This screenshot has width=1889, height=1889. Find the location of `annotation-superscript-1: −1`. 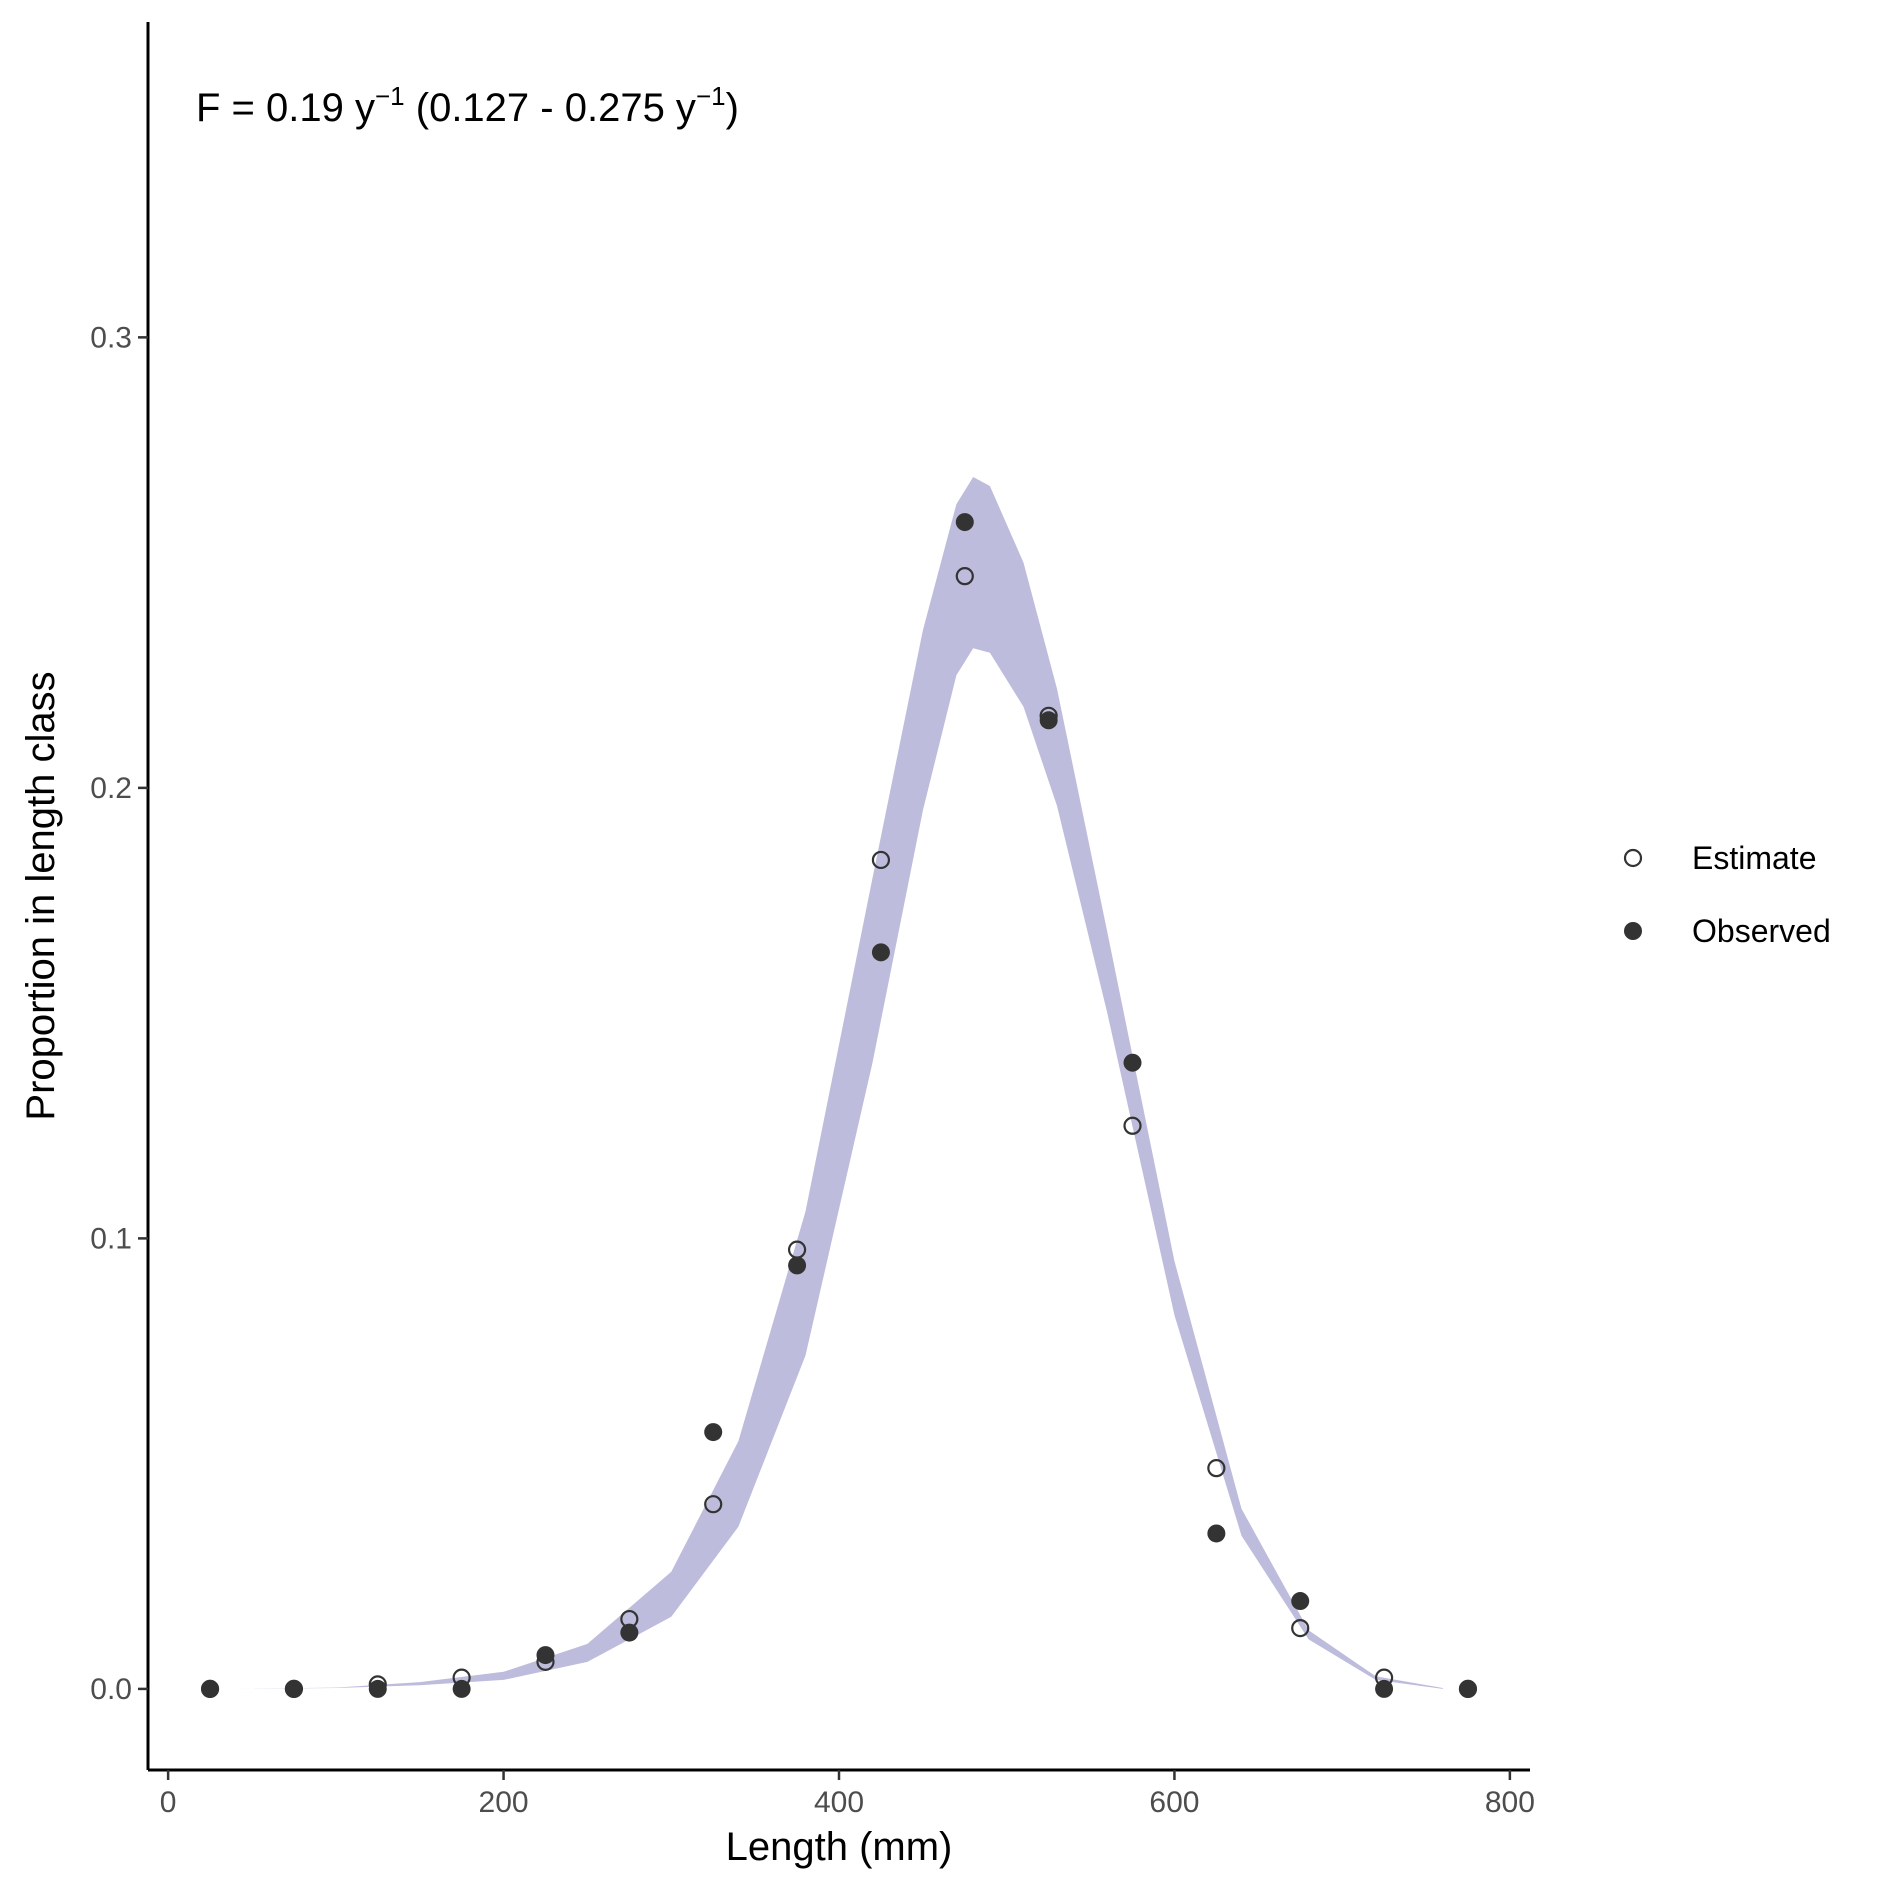

annotation-superscript-1: −1 is located at coordinates (390, 96).